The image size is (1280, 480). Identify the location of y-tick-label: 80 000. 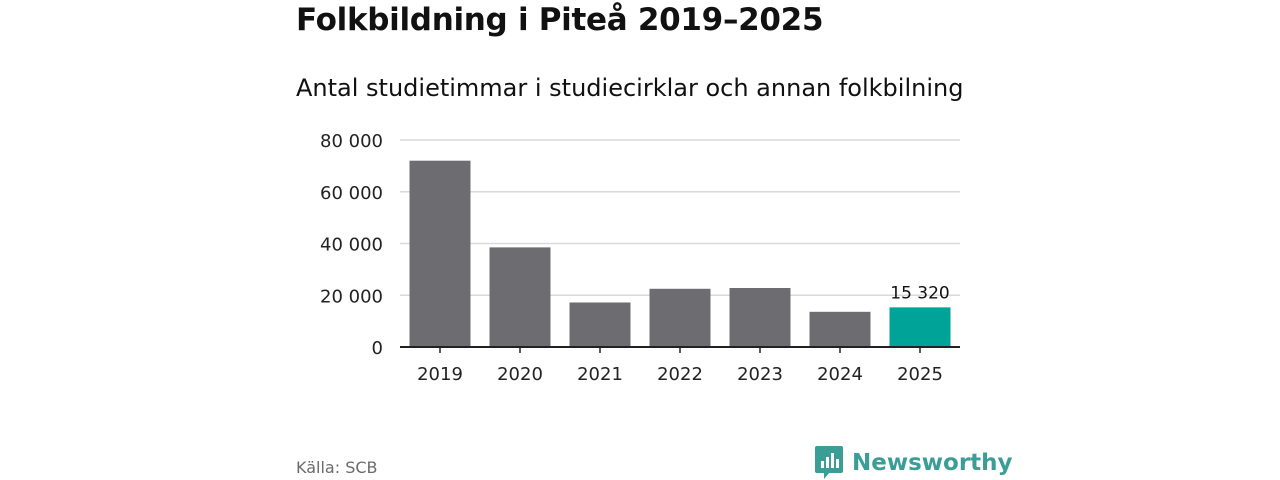
(351, 141).